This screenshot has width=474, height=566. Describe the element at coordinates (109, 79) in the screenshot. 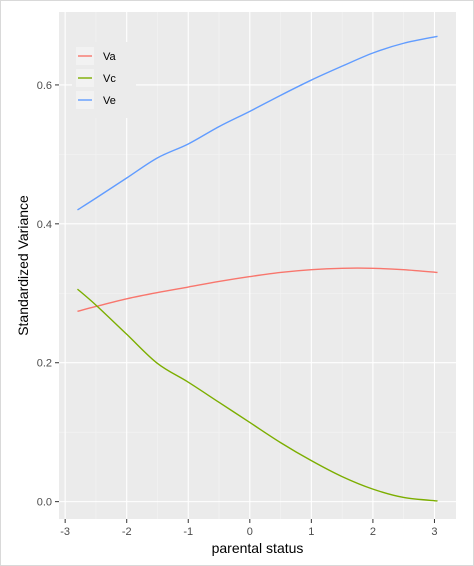

I see `legend-label-vc: Vc` at that location.